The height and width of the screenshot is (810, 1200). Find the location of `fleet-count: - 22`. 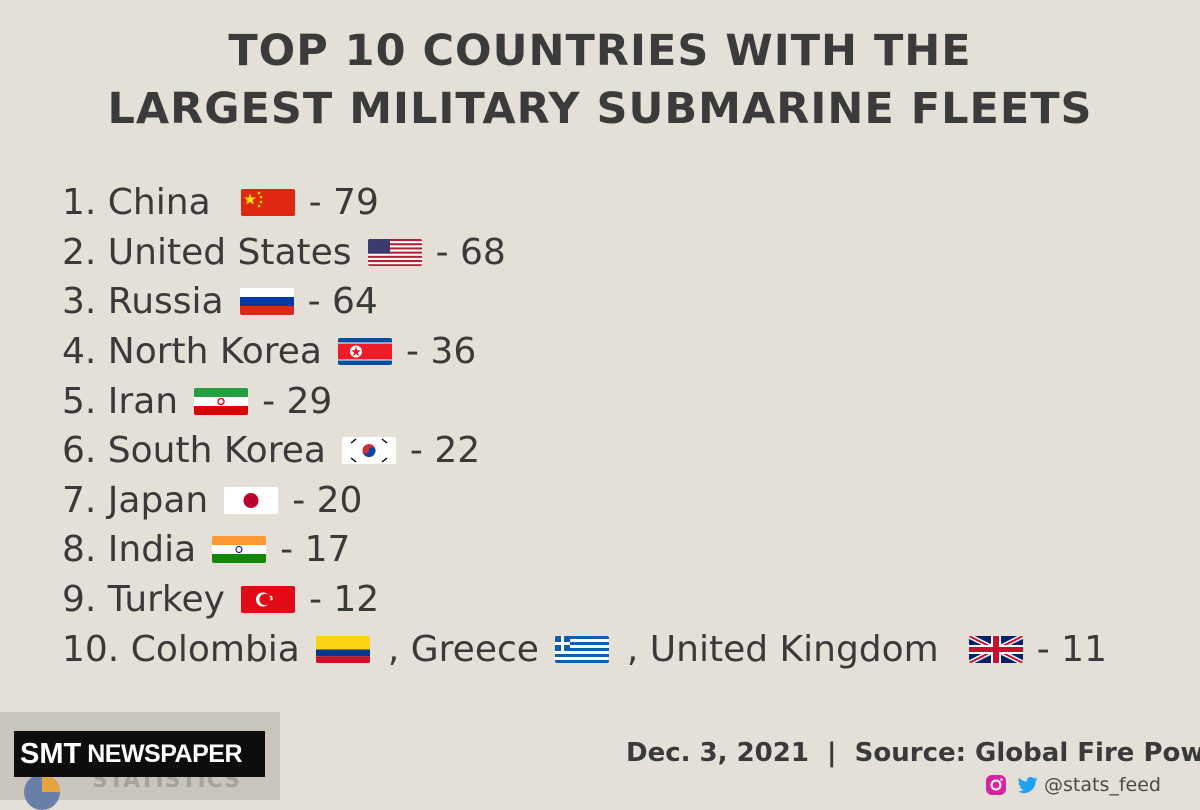

fleet-count: - 22 is located at coordinates (445, 451).